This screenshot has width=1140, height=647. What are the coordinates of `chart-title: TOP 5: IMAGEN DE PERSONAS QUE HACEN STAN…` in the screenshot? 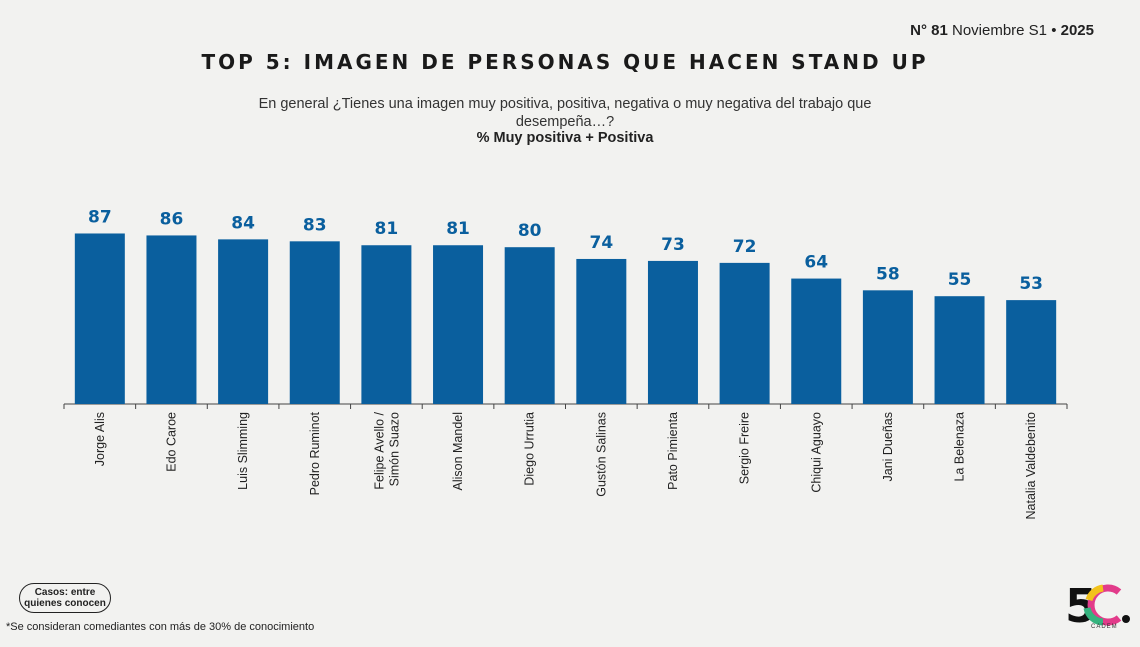 It's located at (565, 62).